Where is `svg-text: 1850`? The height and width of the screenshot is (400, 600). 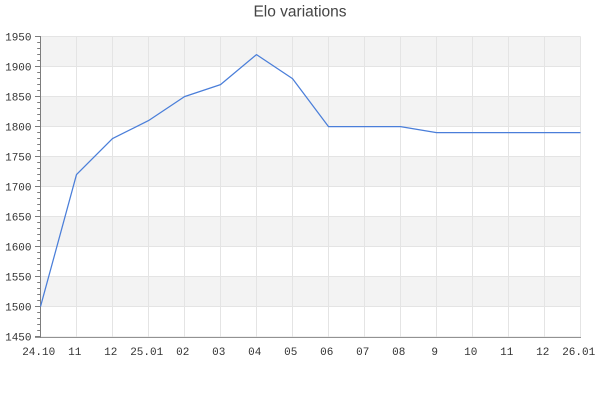
svg-text: 1850 is located at coordinates (18, 99).